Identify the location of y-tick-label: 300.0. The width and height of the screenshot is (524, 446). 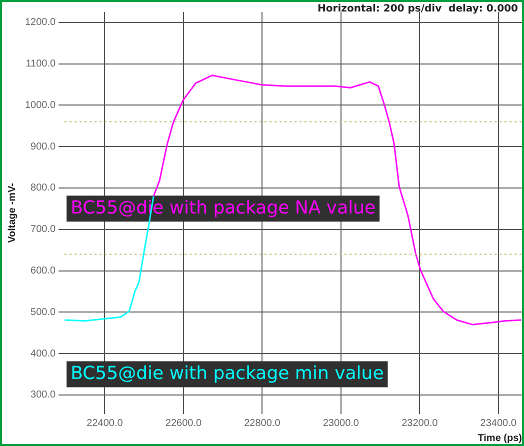
(43, 395).